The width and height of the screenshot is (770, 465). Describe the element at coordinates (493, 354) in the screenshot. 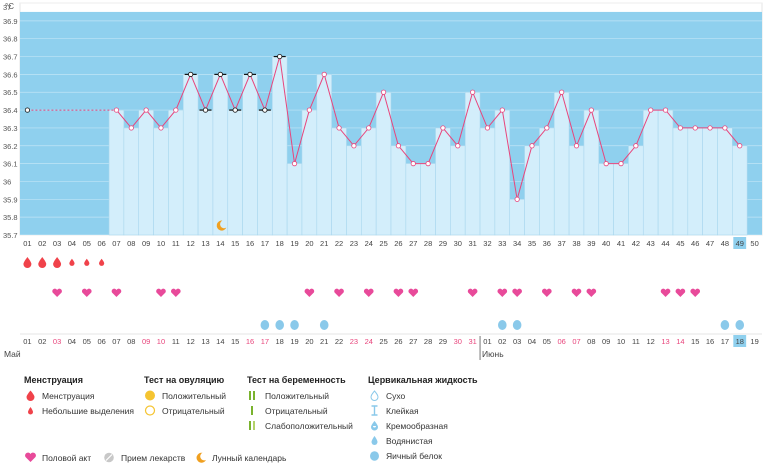

I see `month-label: Июнь` at that location.